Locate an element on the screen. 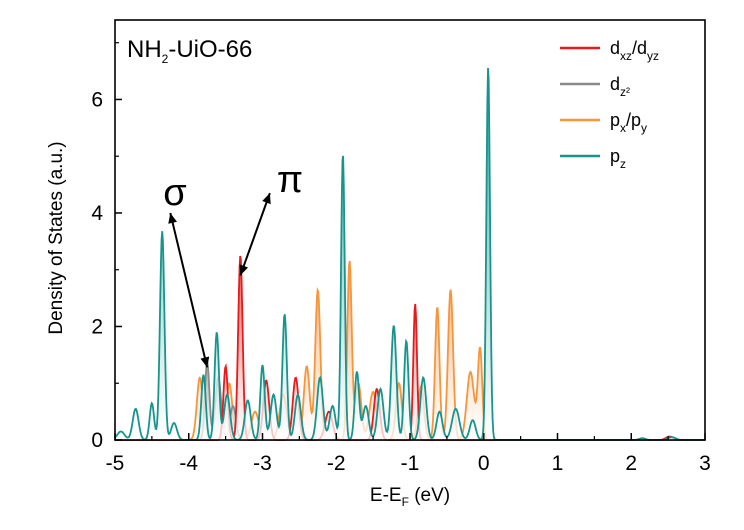  pi-label: π is located at coordinates (290, 180).